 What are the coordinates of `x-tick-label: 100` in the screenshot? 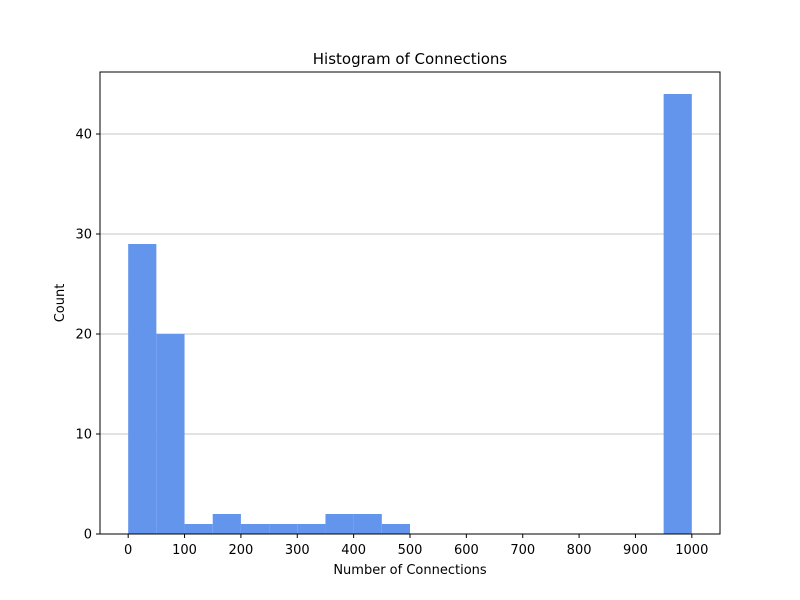 It's located at (184, 550).